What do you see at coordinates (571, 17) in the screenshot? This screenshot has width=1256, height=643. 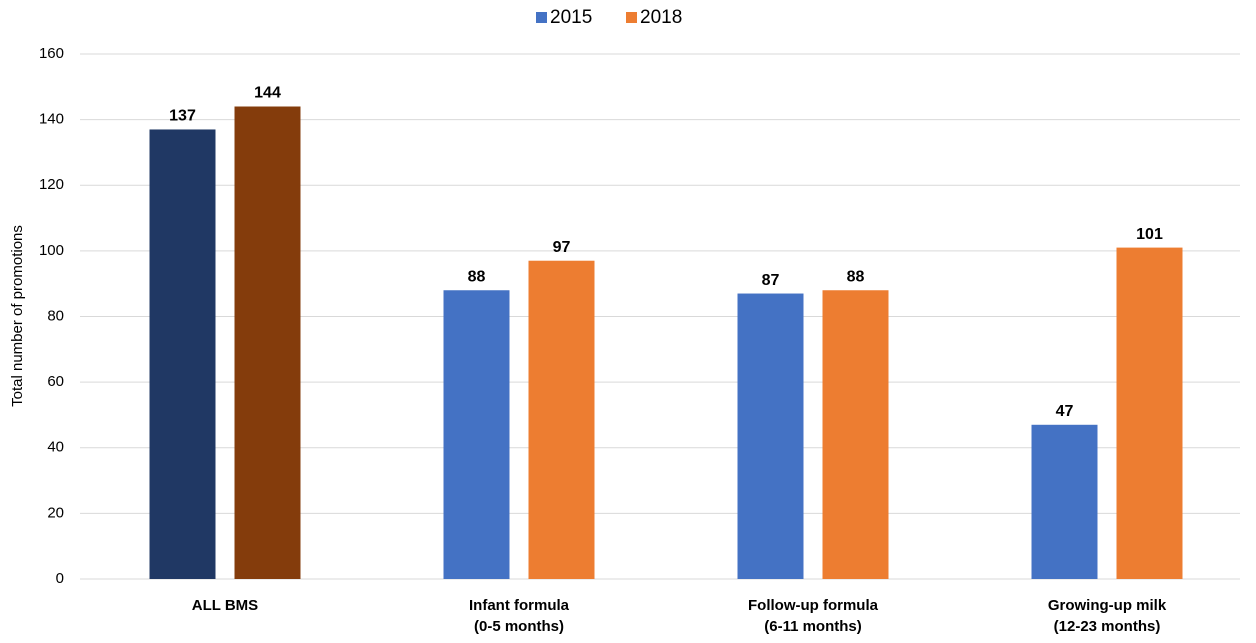 I see `legend-label: 2015` at bounding box center [571, 17].